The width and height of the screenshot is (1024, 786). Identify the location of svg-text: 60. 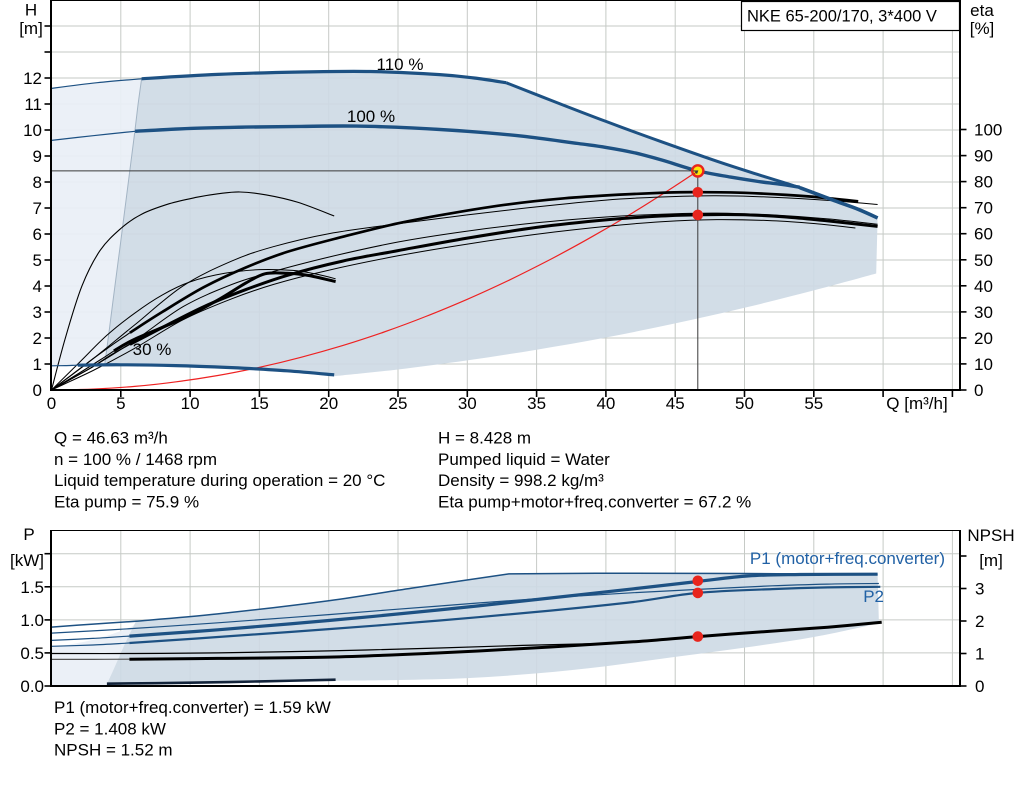
(983, 234).